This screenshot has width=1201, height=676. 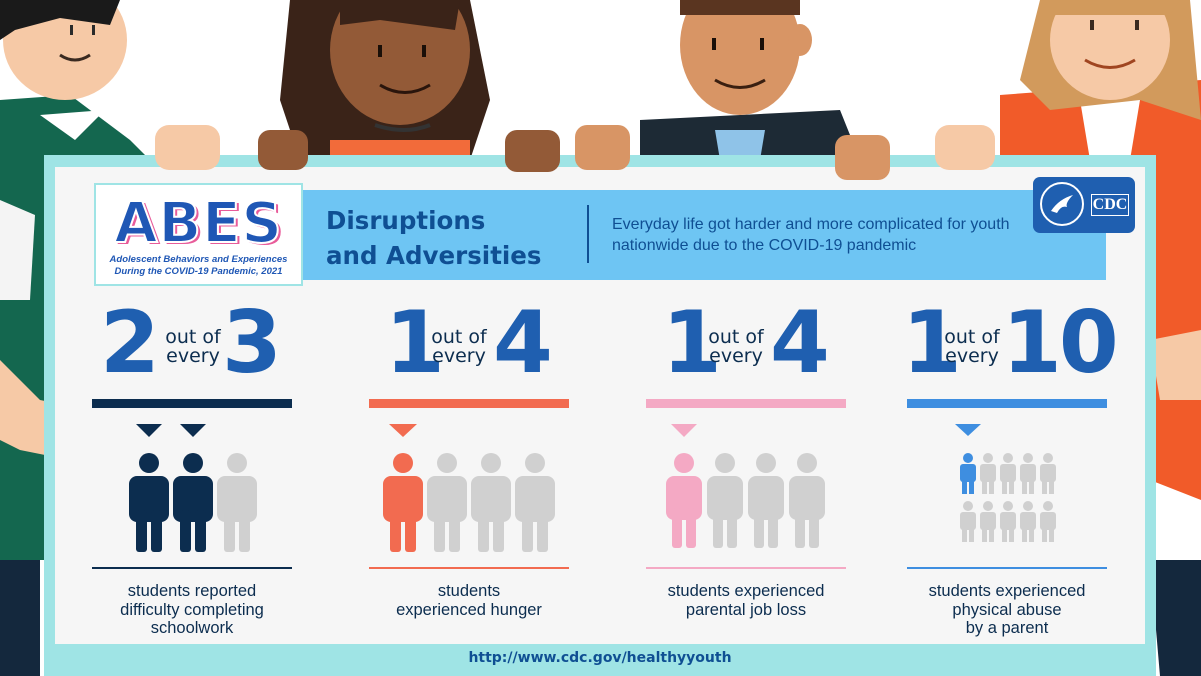 I want to click on abes-wordmark: ABES, so click(x=198, y=223).